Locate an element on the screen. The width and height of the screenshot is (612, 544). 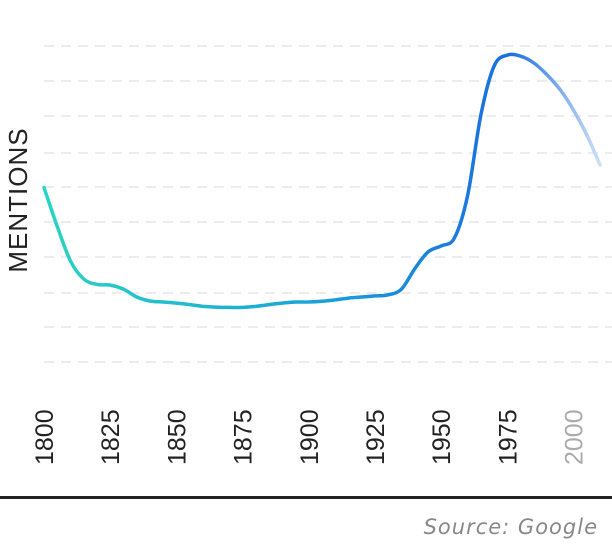
x-tick-label: 2000 is located at coordinates (575, 437).